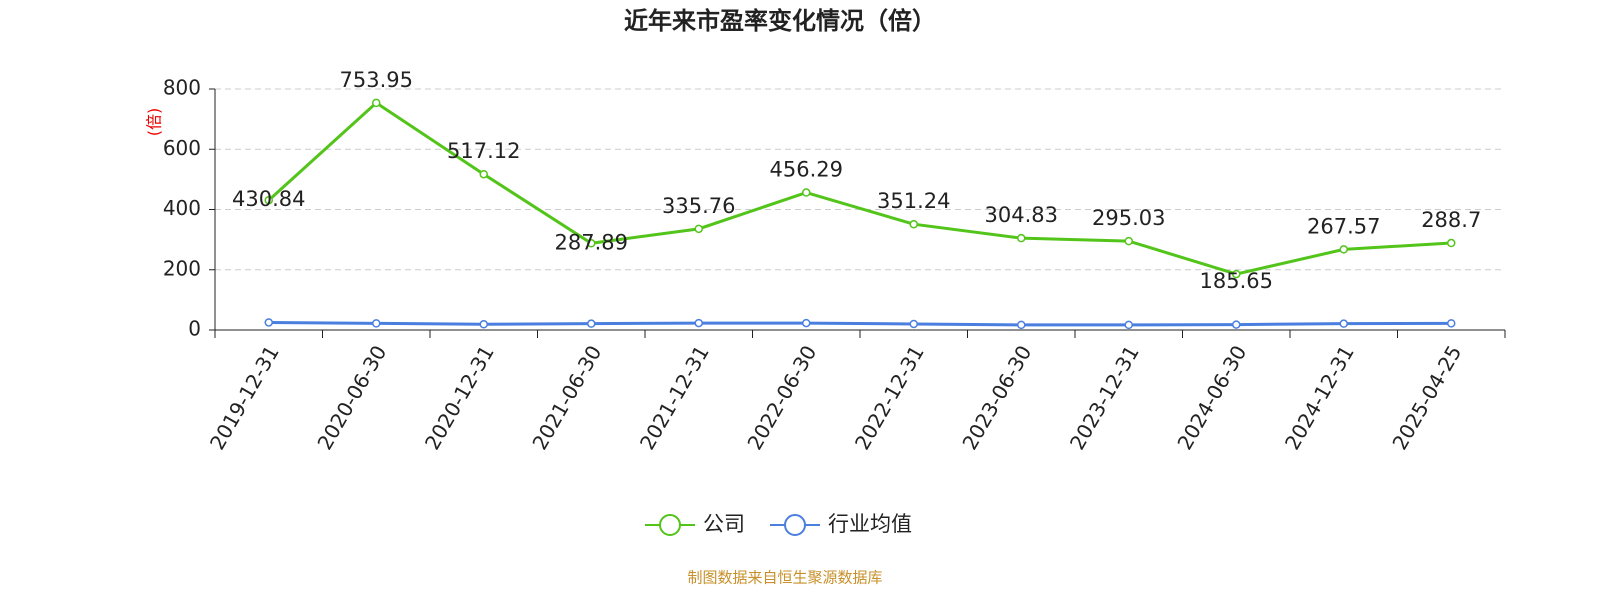 The height and width of the screenshot is (600, 1600). I want to click on chart-title: 近年来市盈率变化情况（倍）, so click(780, 21).